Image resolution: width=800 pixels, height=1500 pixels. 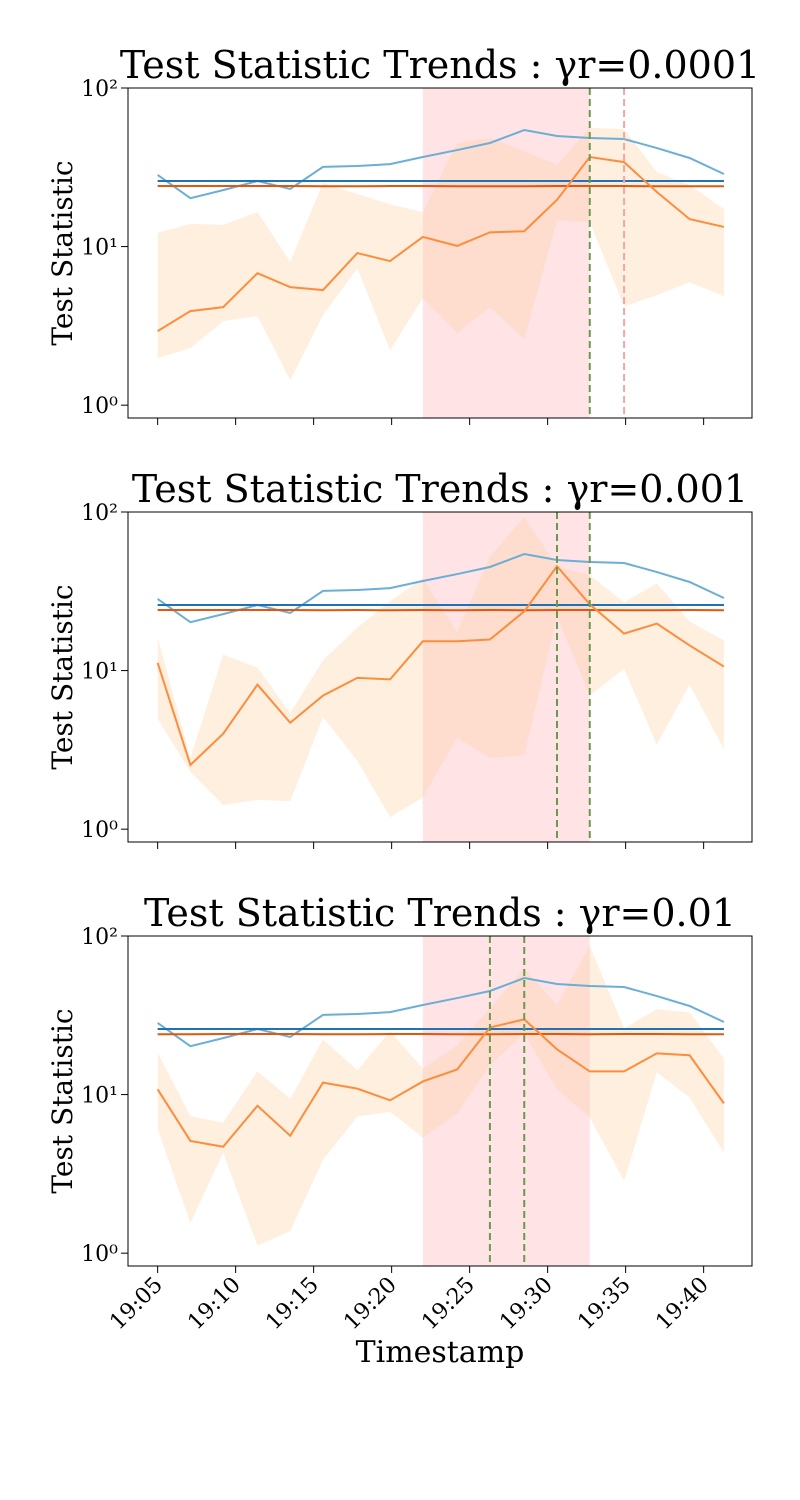 What do you see at coordinates (440, 913) in the screenshot?
I see `chart-title: Test Statistic Trends : γr=0.01` at bounding box center [440, 913].